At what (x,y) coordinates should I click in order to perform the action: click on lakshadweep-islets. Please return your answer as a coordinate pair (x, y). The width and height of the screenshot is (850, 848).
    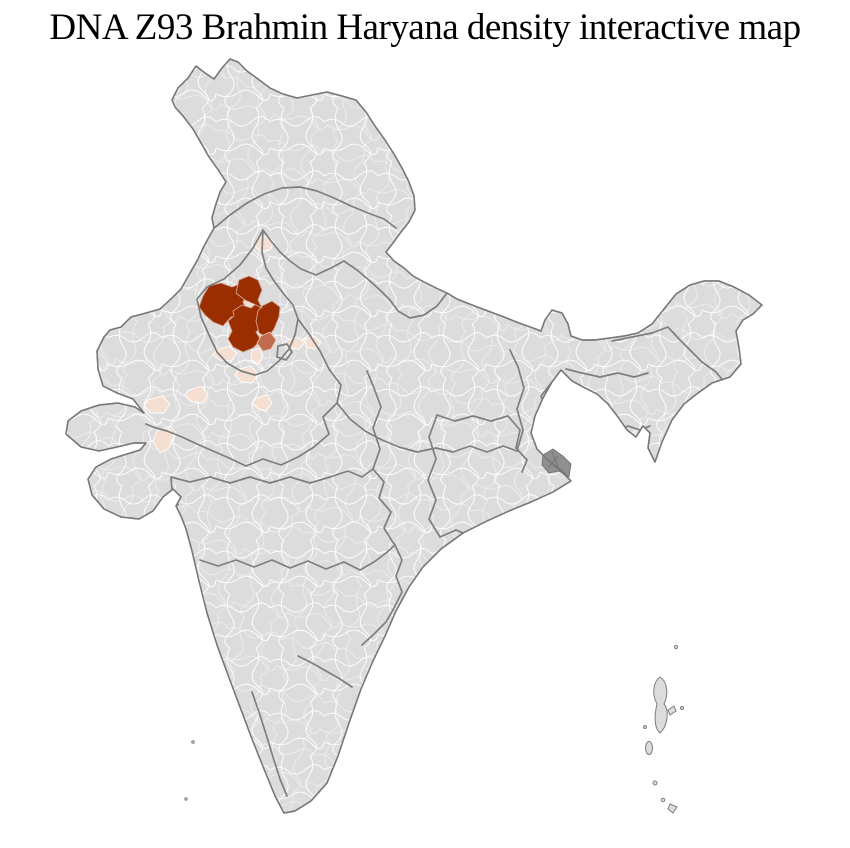
    Looking at the image, I should click on (189, 770).